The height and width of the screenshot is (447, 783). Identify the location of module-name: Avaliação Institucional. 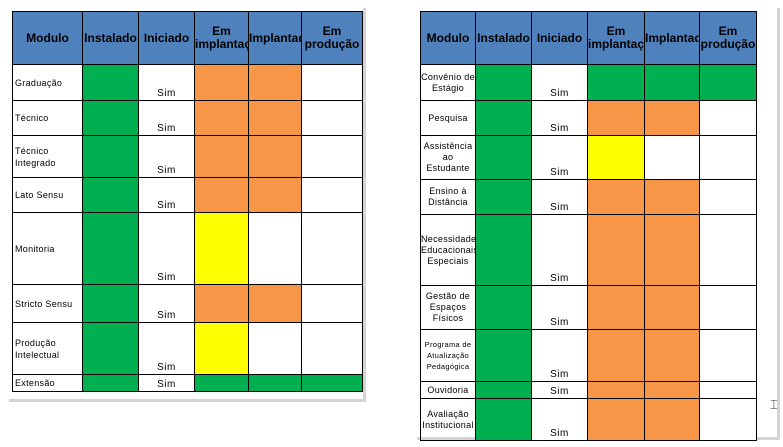
(448, 419).